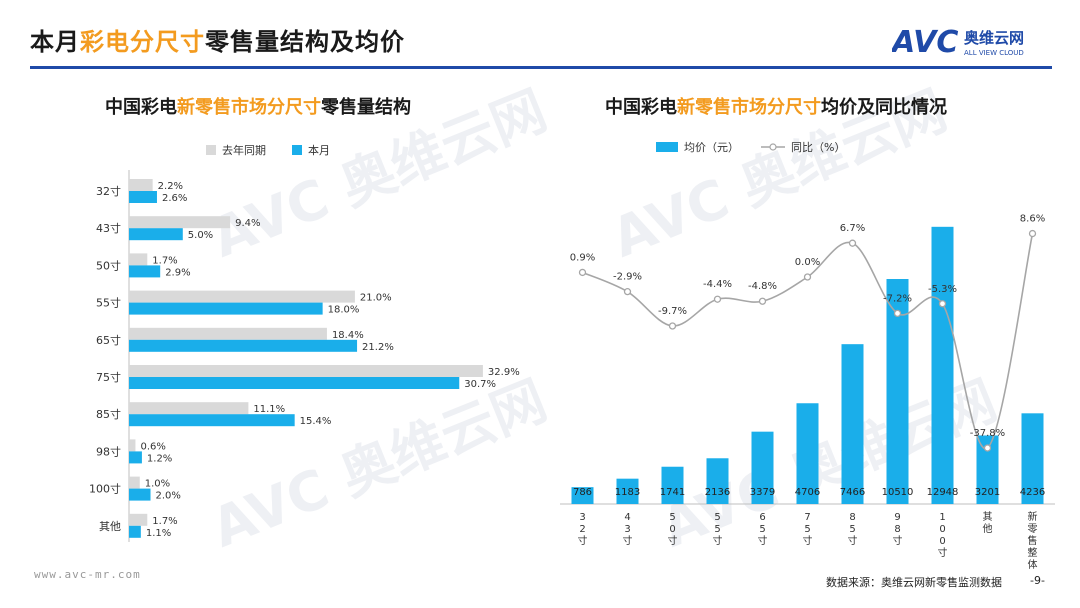 Image resolution: width=1080 pixels, height=608 pixels. I want to click on legend-swatch-yoy, so click(773, 147).